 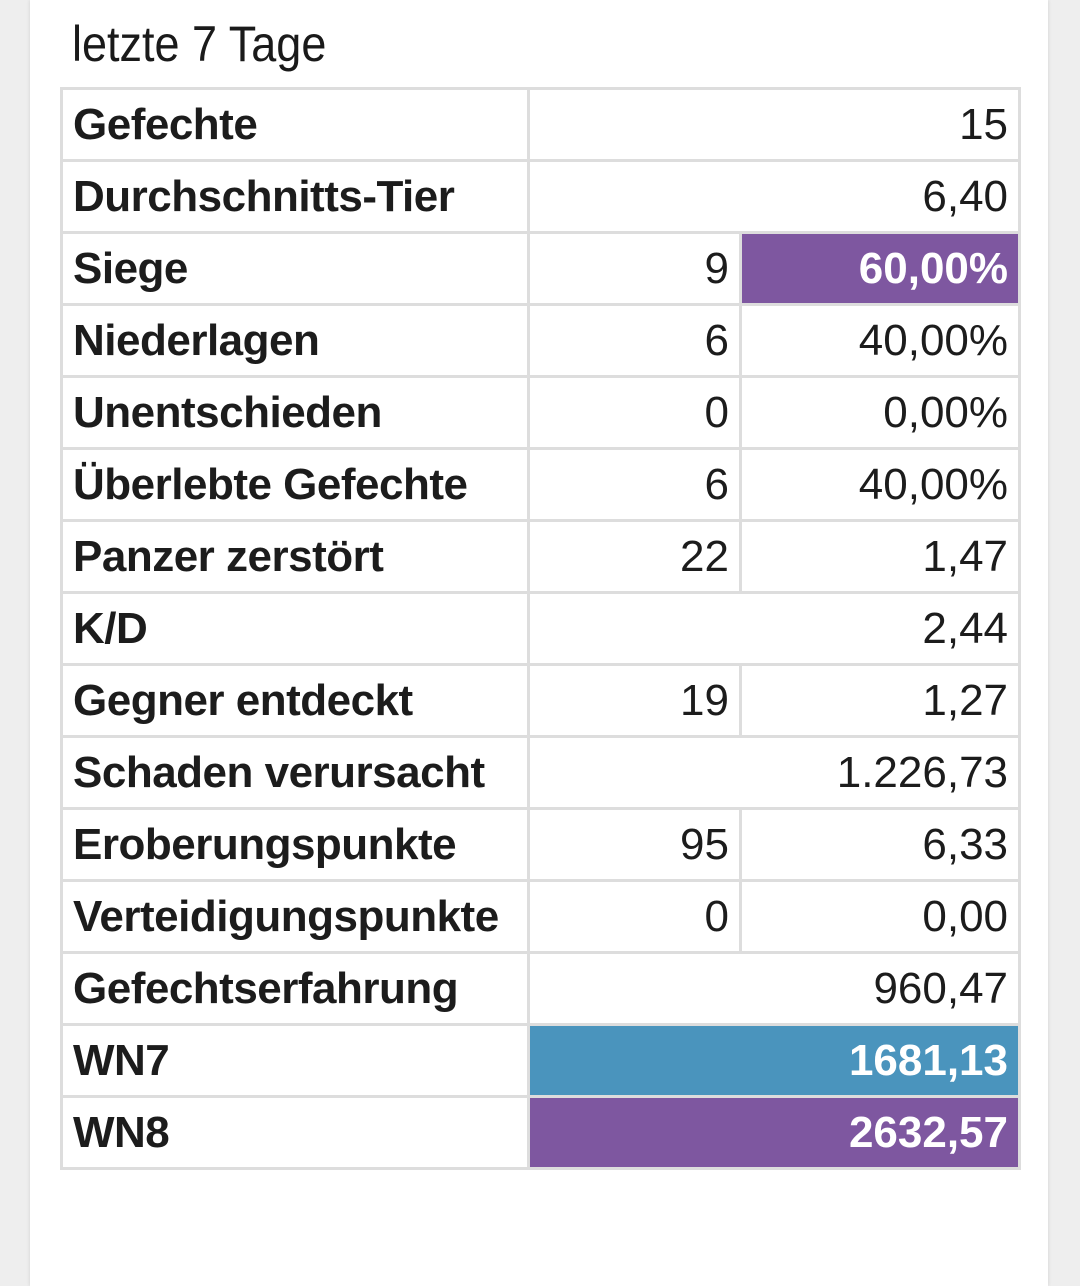 What do you see at coordinates (774, 124) in the screenshot?
I see `row-value: 15` at bounding box center [774, 124].